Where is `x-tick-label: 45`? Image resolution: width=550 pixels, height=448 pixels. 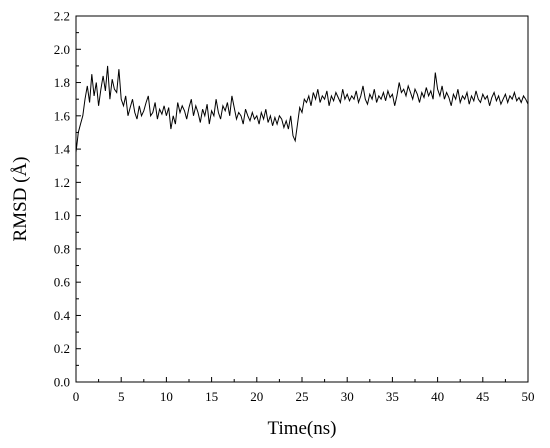
x-tick-label: 45 is located at coordinates (482, 396).